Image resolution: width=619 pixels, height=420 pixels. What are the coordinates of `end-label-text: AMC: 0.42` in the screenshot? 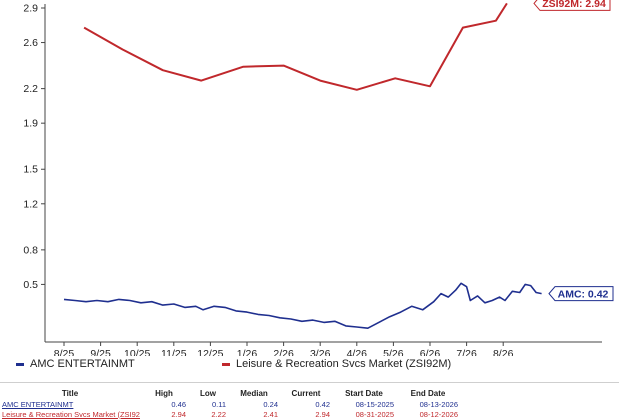 It's located at (583, 294).